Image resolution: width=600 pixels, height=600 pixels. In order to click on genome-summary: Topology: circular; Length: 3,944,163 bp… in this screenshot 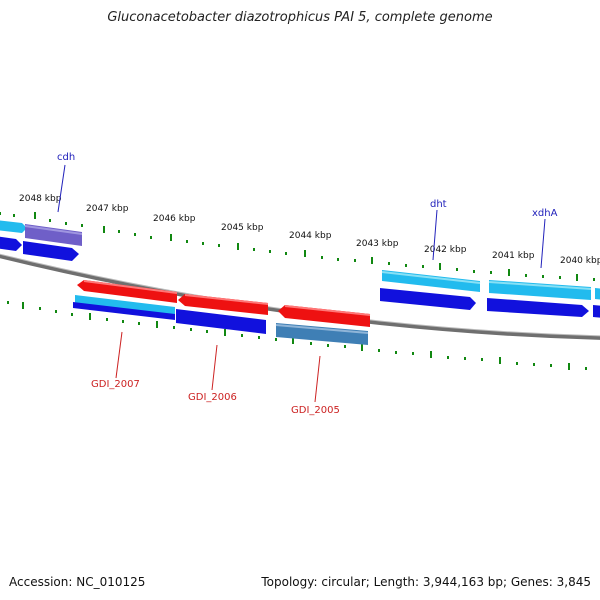, I will do `click(426, 582)`.